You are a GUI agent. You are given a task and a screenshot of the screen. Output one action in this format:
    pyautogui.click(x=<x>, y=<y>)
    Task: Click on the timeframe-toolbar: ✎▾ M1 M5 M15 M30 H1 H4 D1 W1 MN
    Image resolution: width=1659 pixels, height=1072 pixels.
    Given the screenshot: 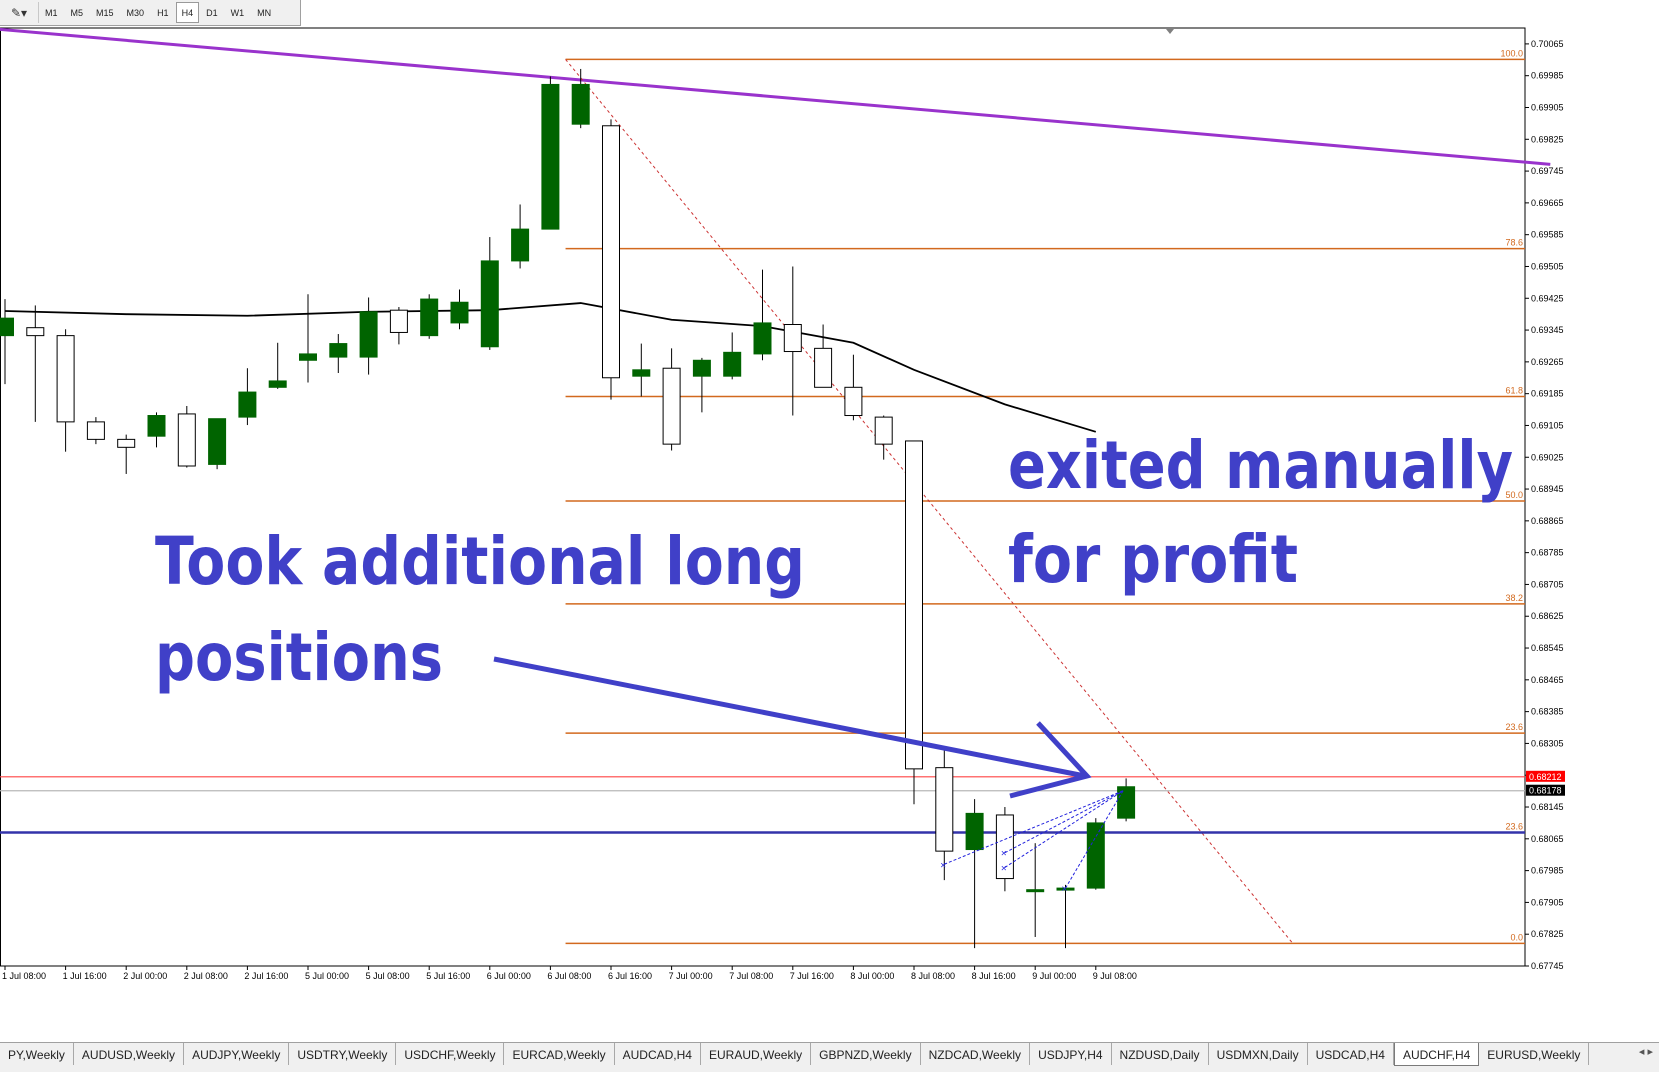 What is the action you would take?
    pyautogui.click(x=150, y=13)
    